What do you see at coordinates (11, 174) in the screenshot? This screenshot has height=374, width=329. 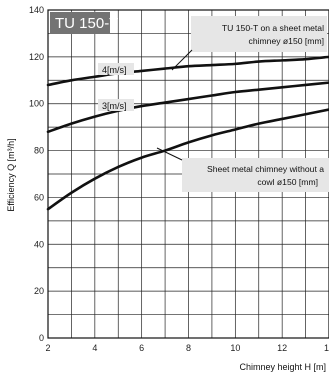 I see `y-axis-label: Efficiency Q [m³/h]` at bounding box center [11, 174].